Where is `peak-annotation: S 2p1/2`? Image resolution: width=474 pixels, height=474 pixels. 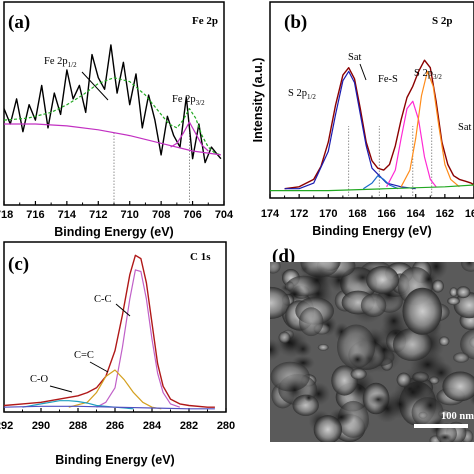
peak-annotation: S 2p1/2 is located at coordinates (302, 94).